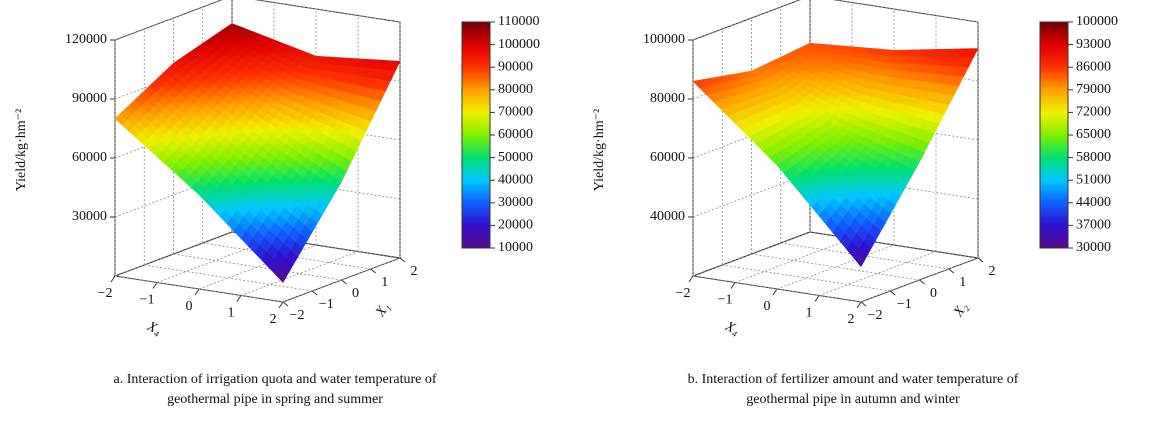 The image size is (1155, 421). What do you see at coordinates (86, 39) in the screenshot?
I see `z-tick-label: 120000` at bounding box center [86, 39].